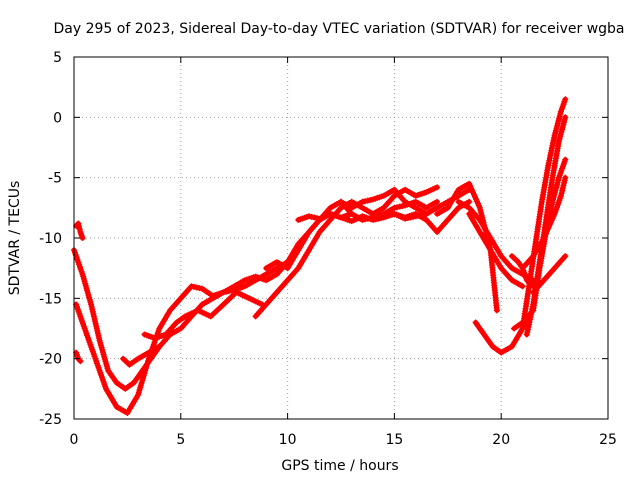 The height and width of the screenshot is (480, 640). What do you see at coordinates (180, 440) in the screenshot?
I see `x-tick-label: 5` at bounding box center [180, 440].